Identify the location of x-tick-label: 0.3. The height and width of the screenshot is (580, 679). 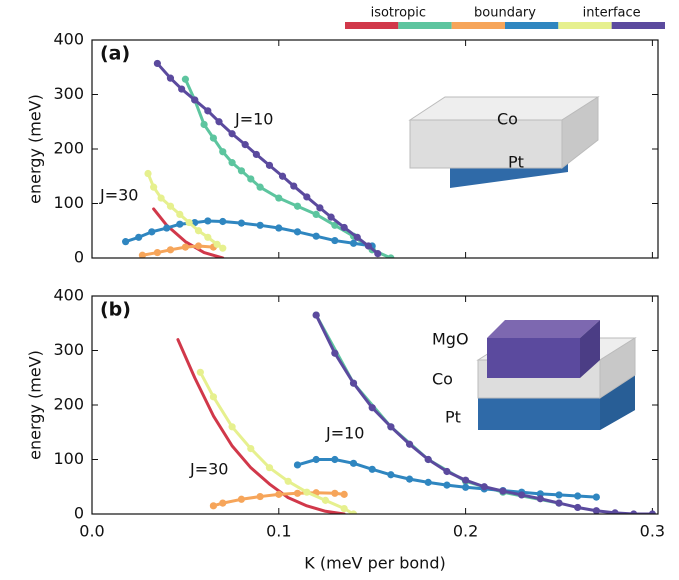
(652, 531).